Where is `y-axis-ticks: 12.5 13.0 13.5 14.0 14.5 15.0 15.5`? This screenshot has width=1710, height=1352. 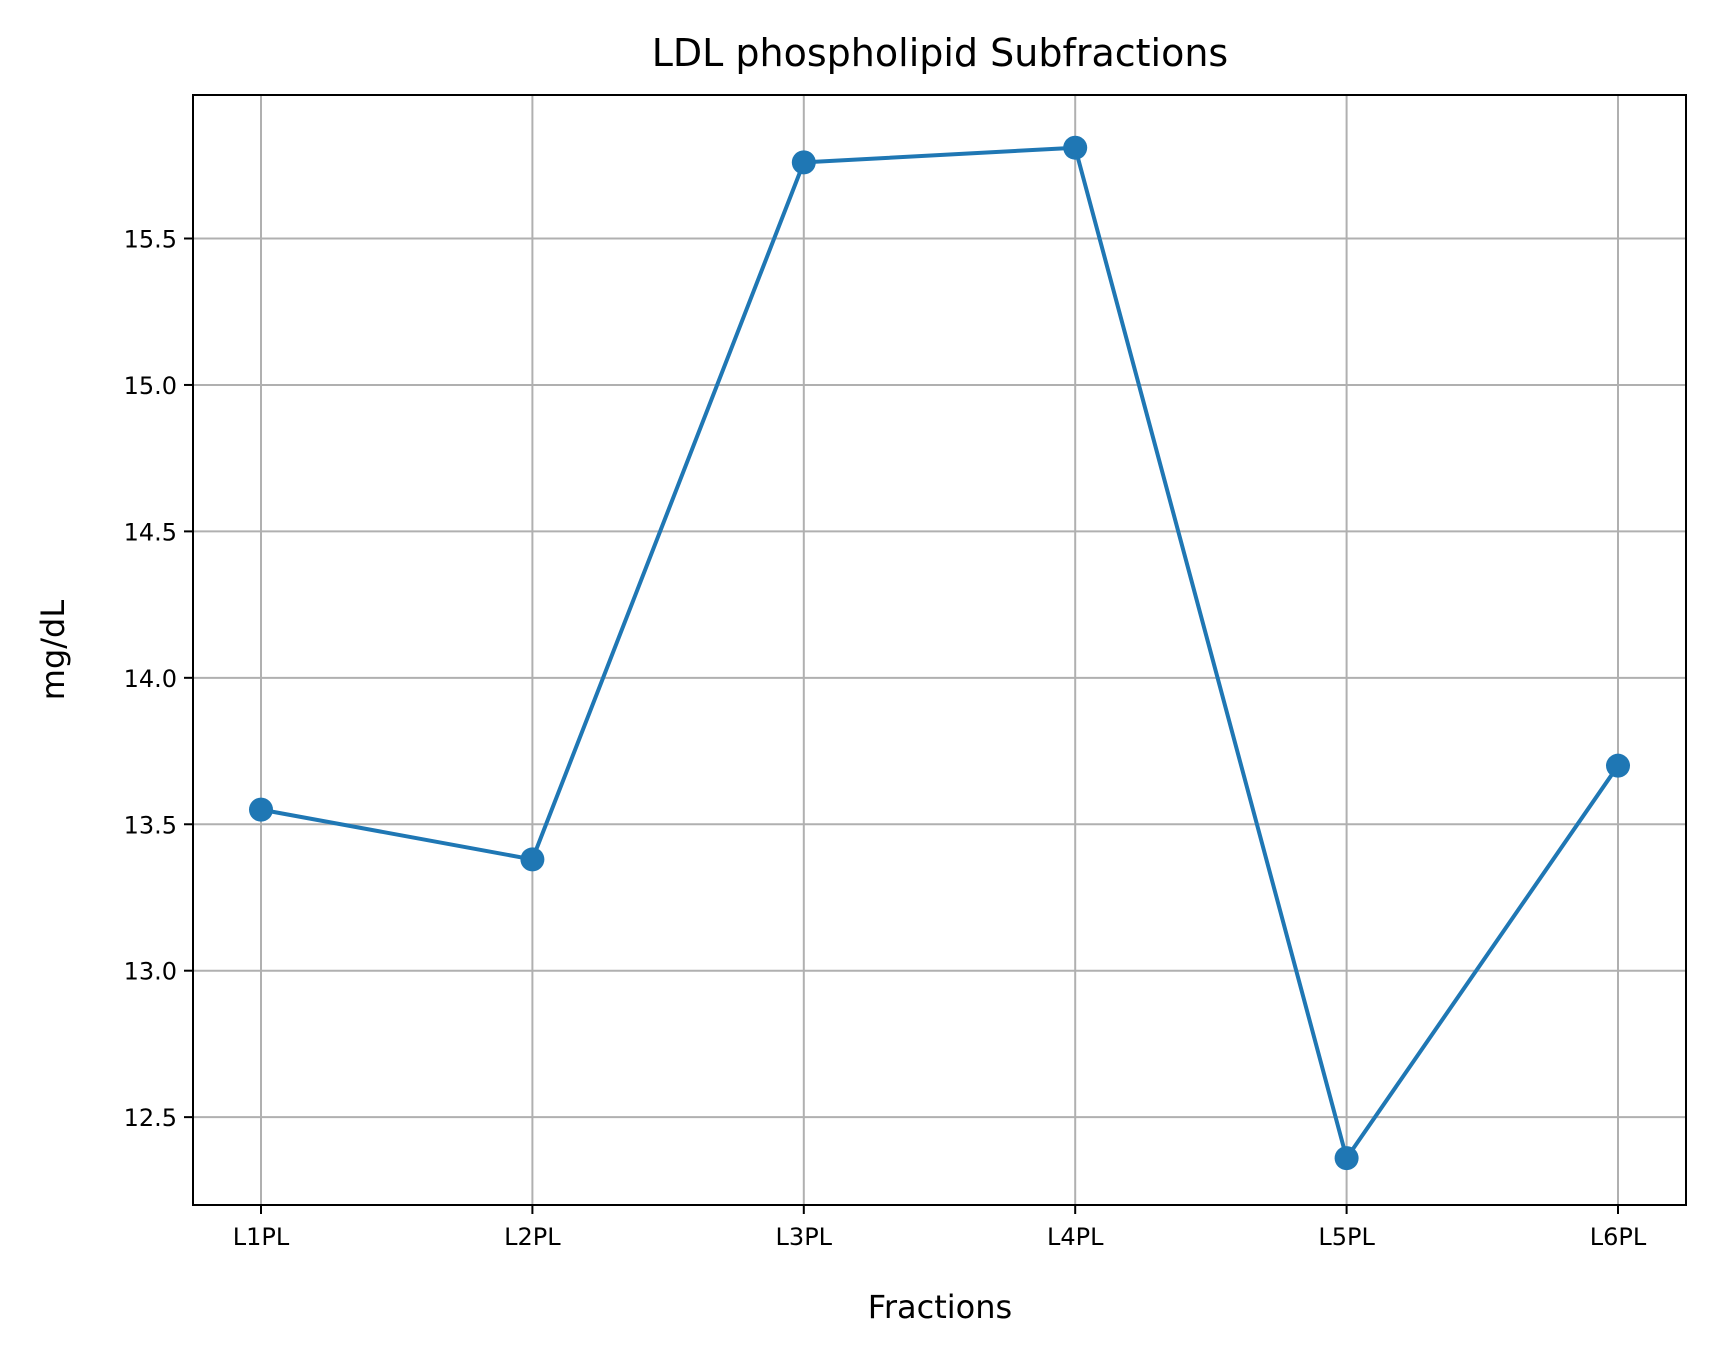
y-axis-ticks: 12.5 13.0 13.5 14.0 14.5 15.0 15.5 is located at coordinates (158, 679).